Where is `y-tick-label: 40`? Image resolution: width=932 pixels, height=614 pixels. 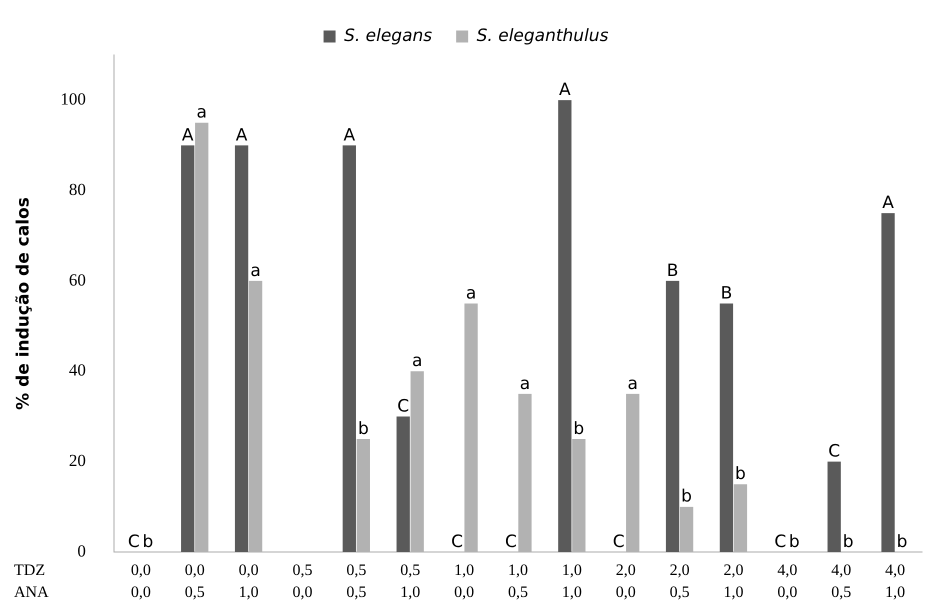 y-tick-label: 40 is located at coordinates (77, 370).